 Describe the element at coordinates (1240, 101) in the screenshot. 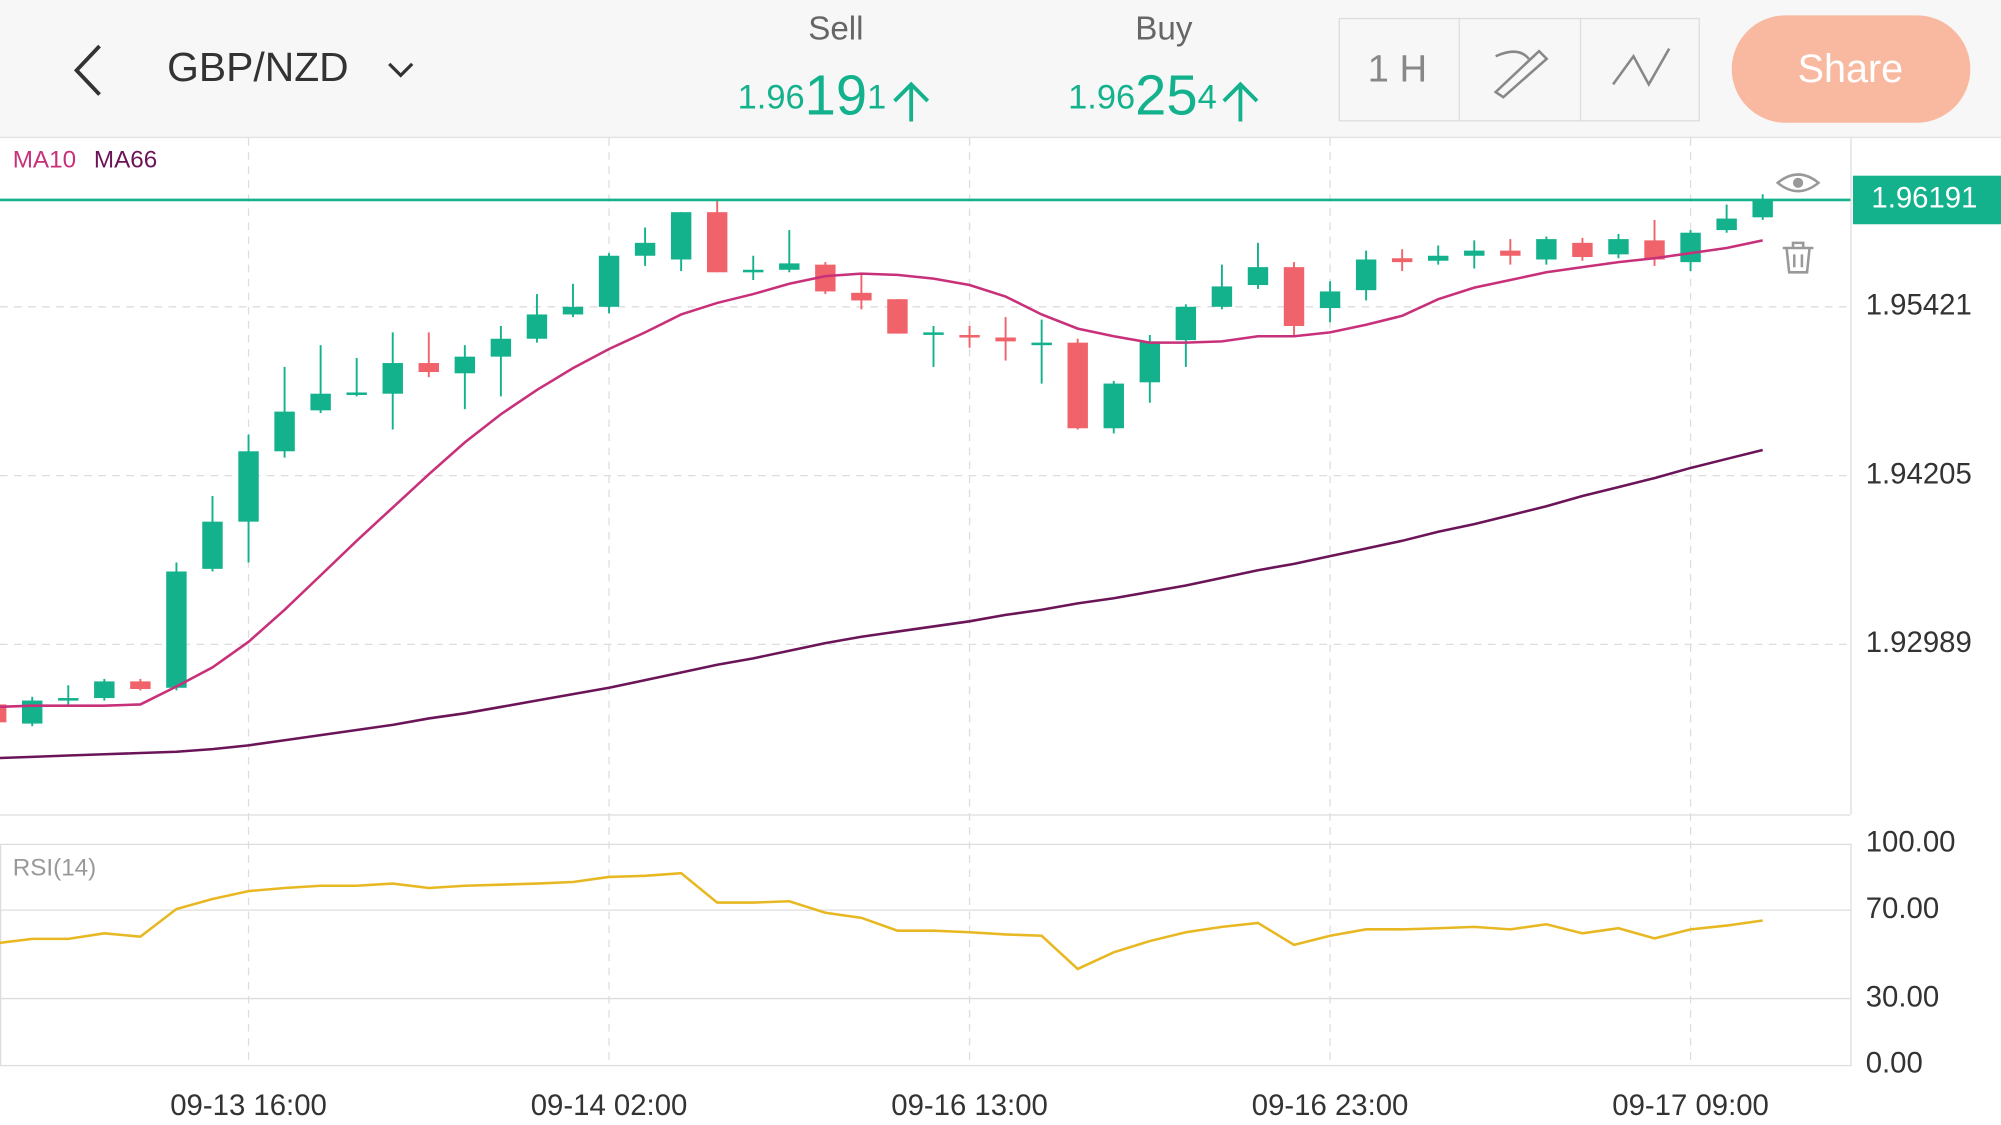

I see `buy-arrow` at that location.